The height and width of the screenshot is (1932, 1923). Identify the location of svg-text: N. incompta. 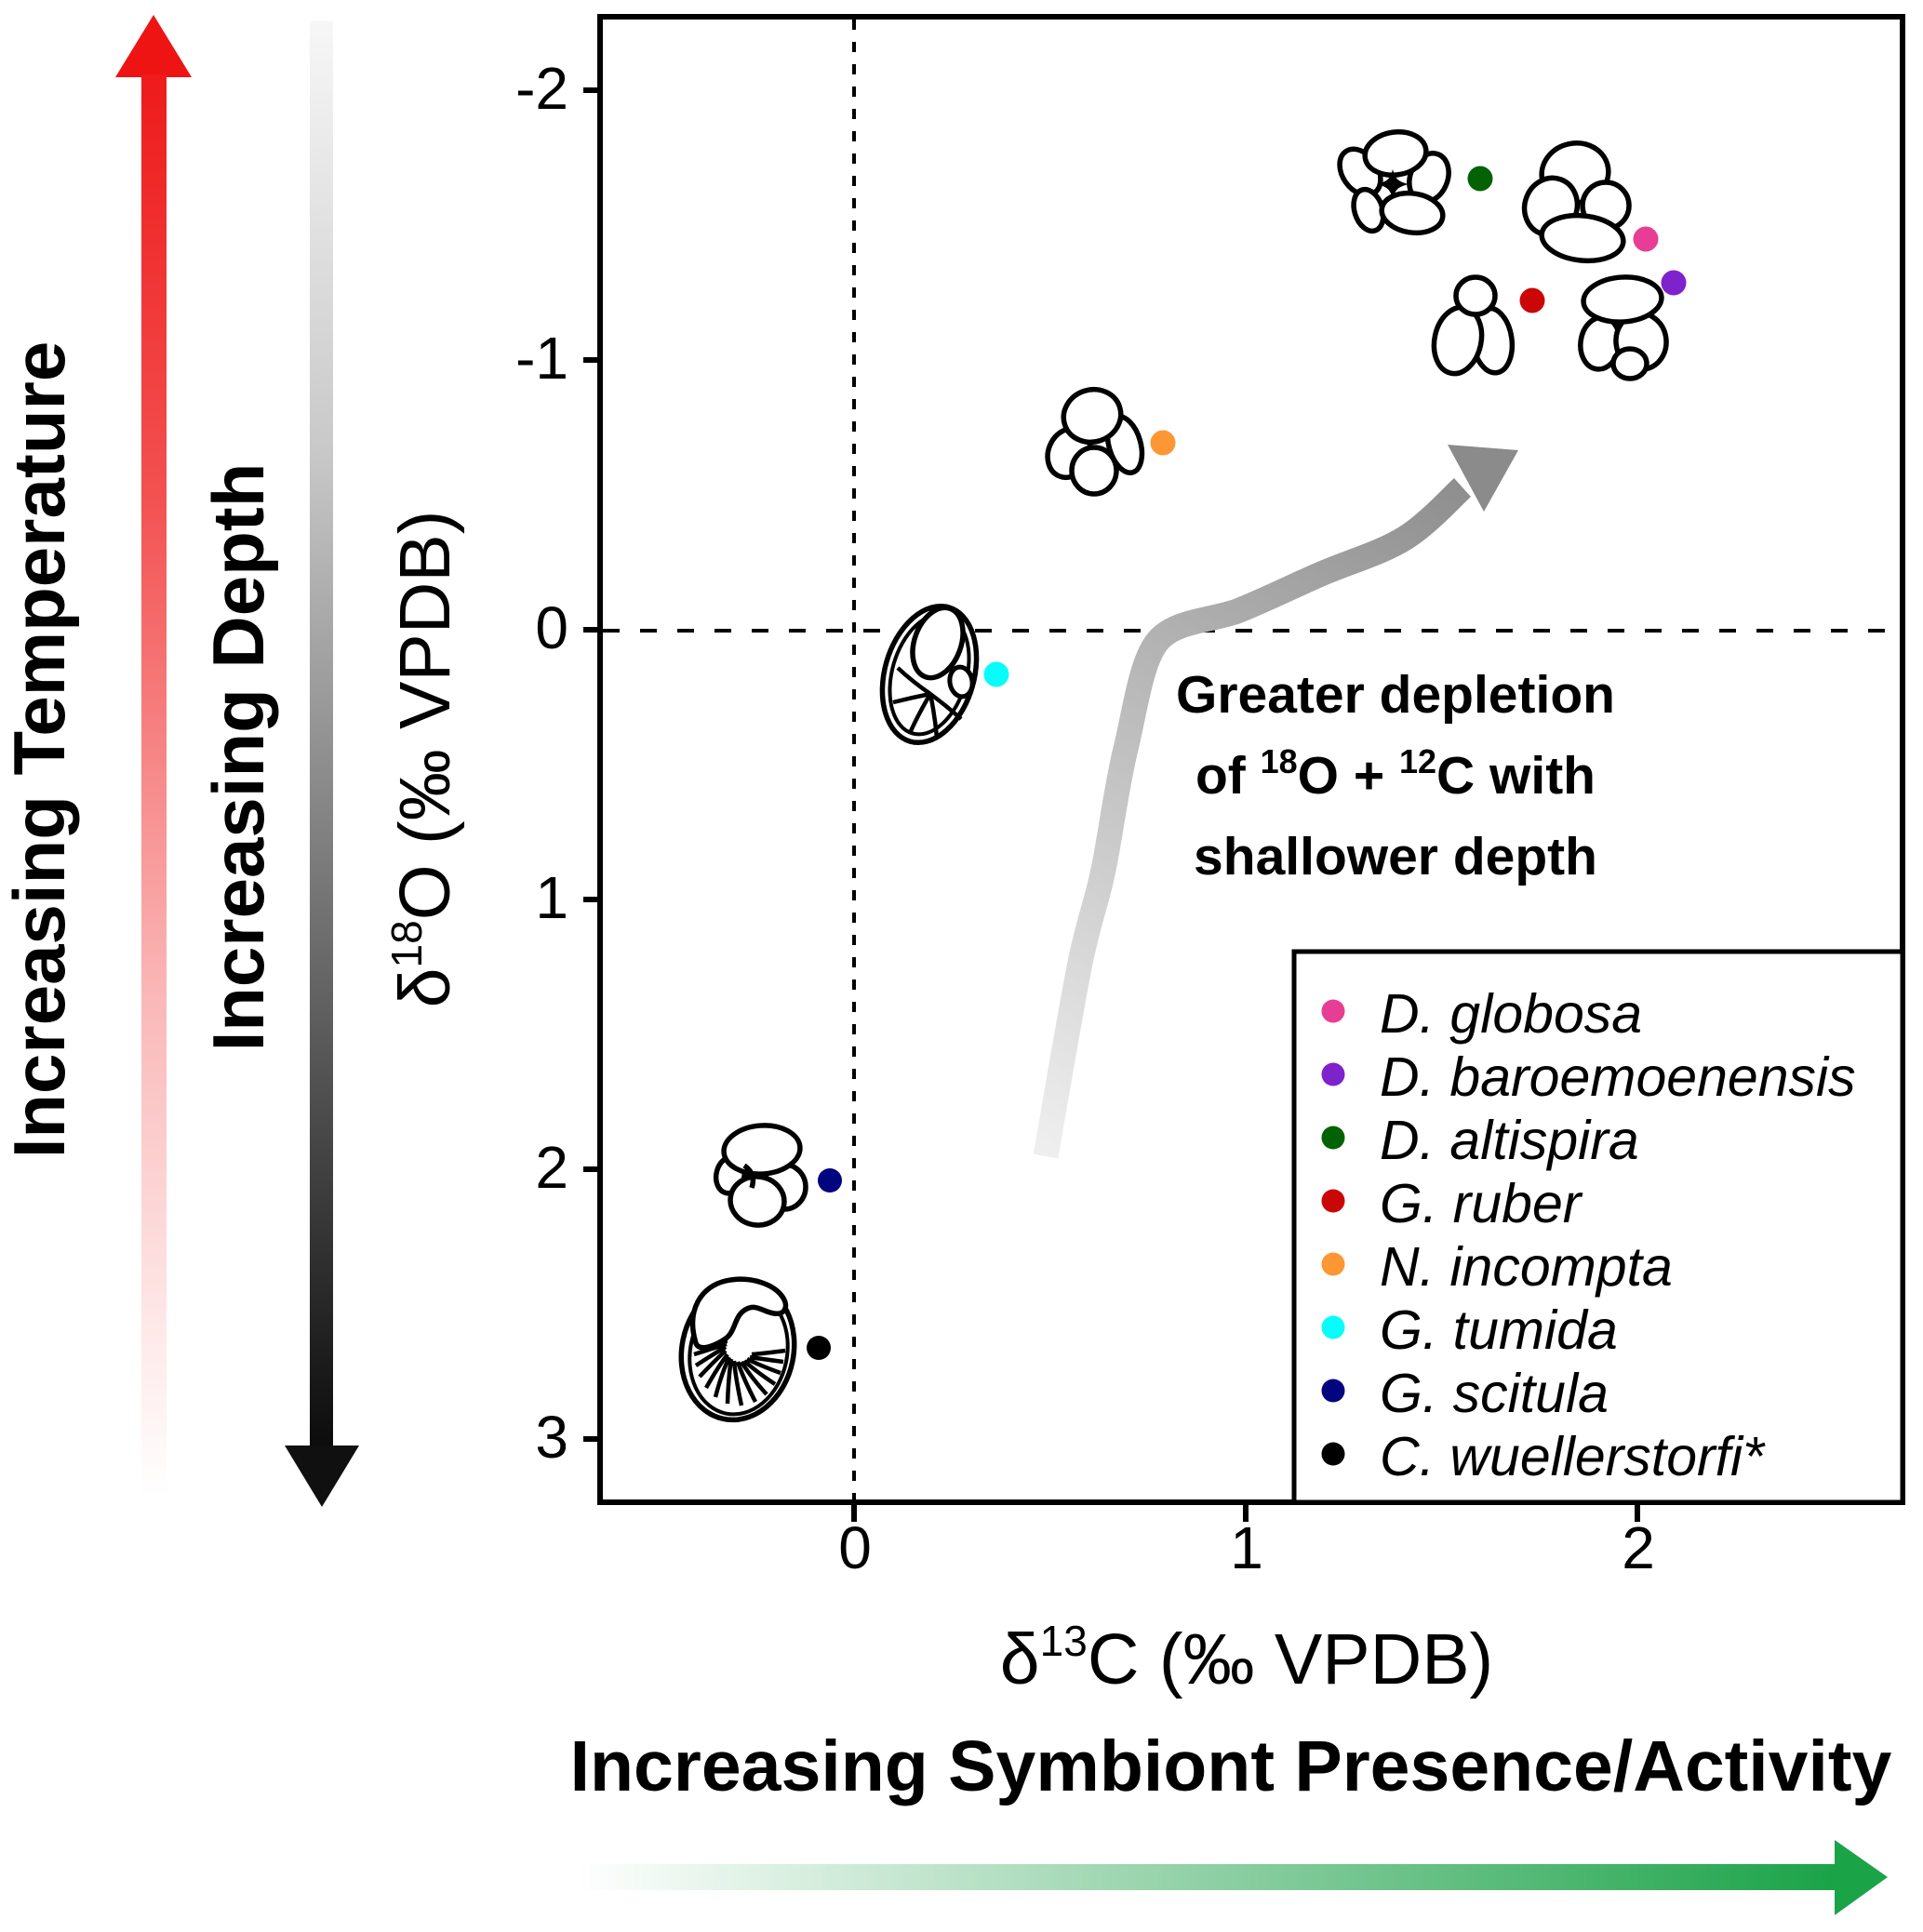
(1526, 1267).